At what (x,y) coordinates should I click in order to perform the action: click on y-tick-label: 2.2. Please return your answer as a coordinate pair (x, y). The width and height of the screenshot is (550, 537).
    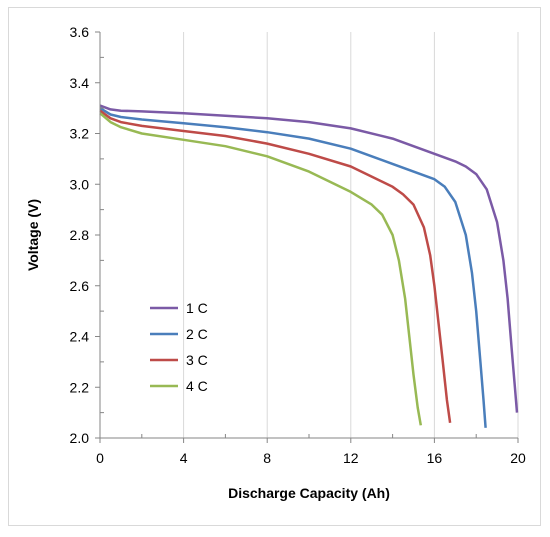
    Looking at the image, I should click on (80, 387).